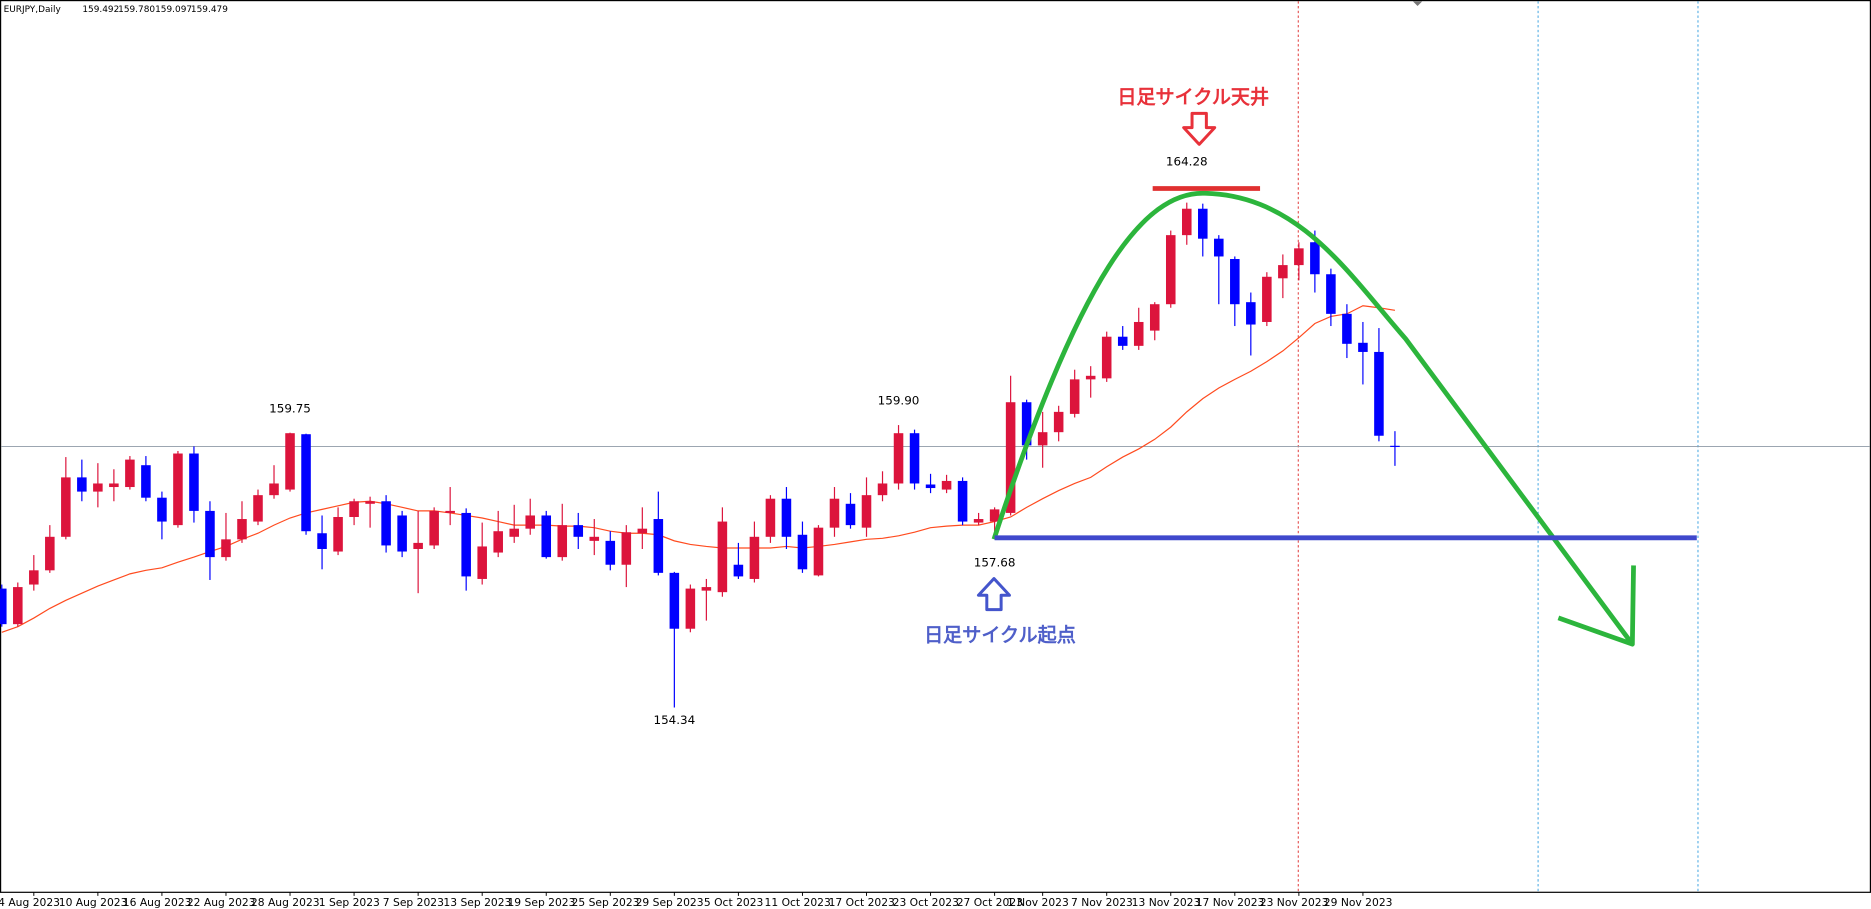 The height and width of the screenshot is (909, 1871). I want to click on ohlc-label: 159.780, so click(136, 10).